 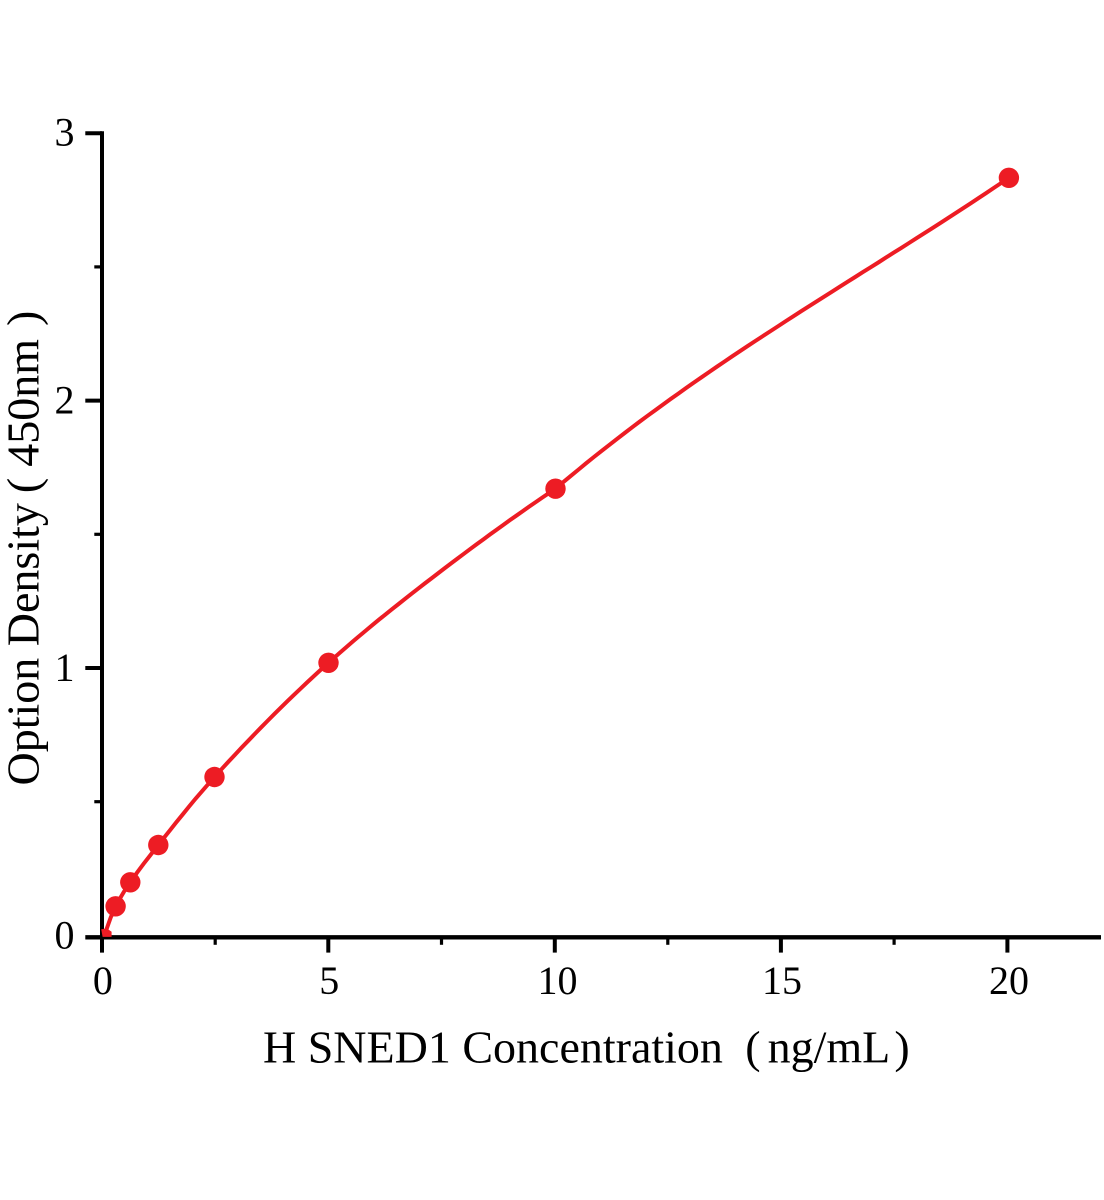 I want to click on svg-text: Option Density(450nm), so click(x=24, y=548).